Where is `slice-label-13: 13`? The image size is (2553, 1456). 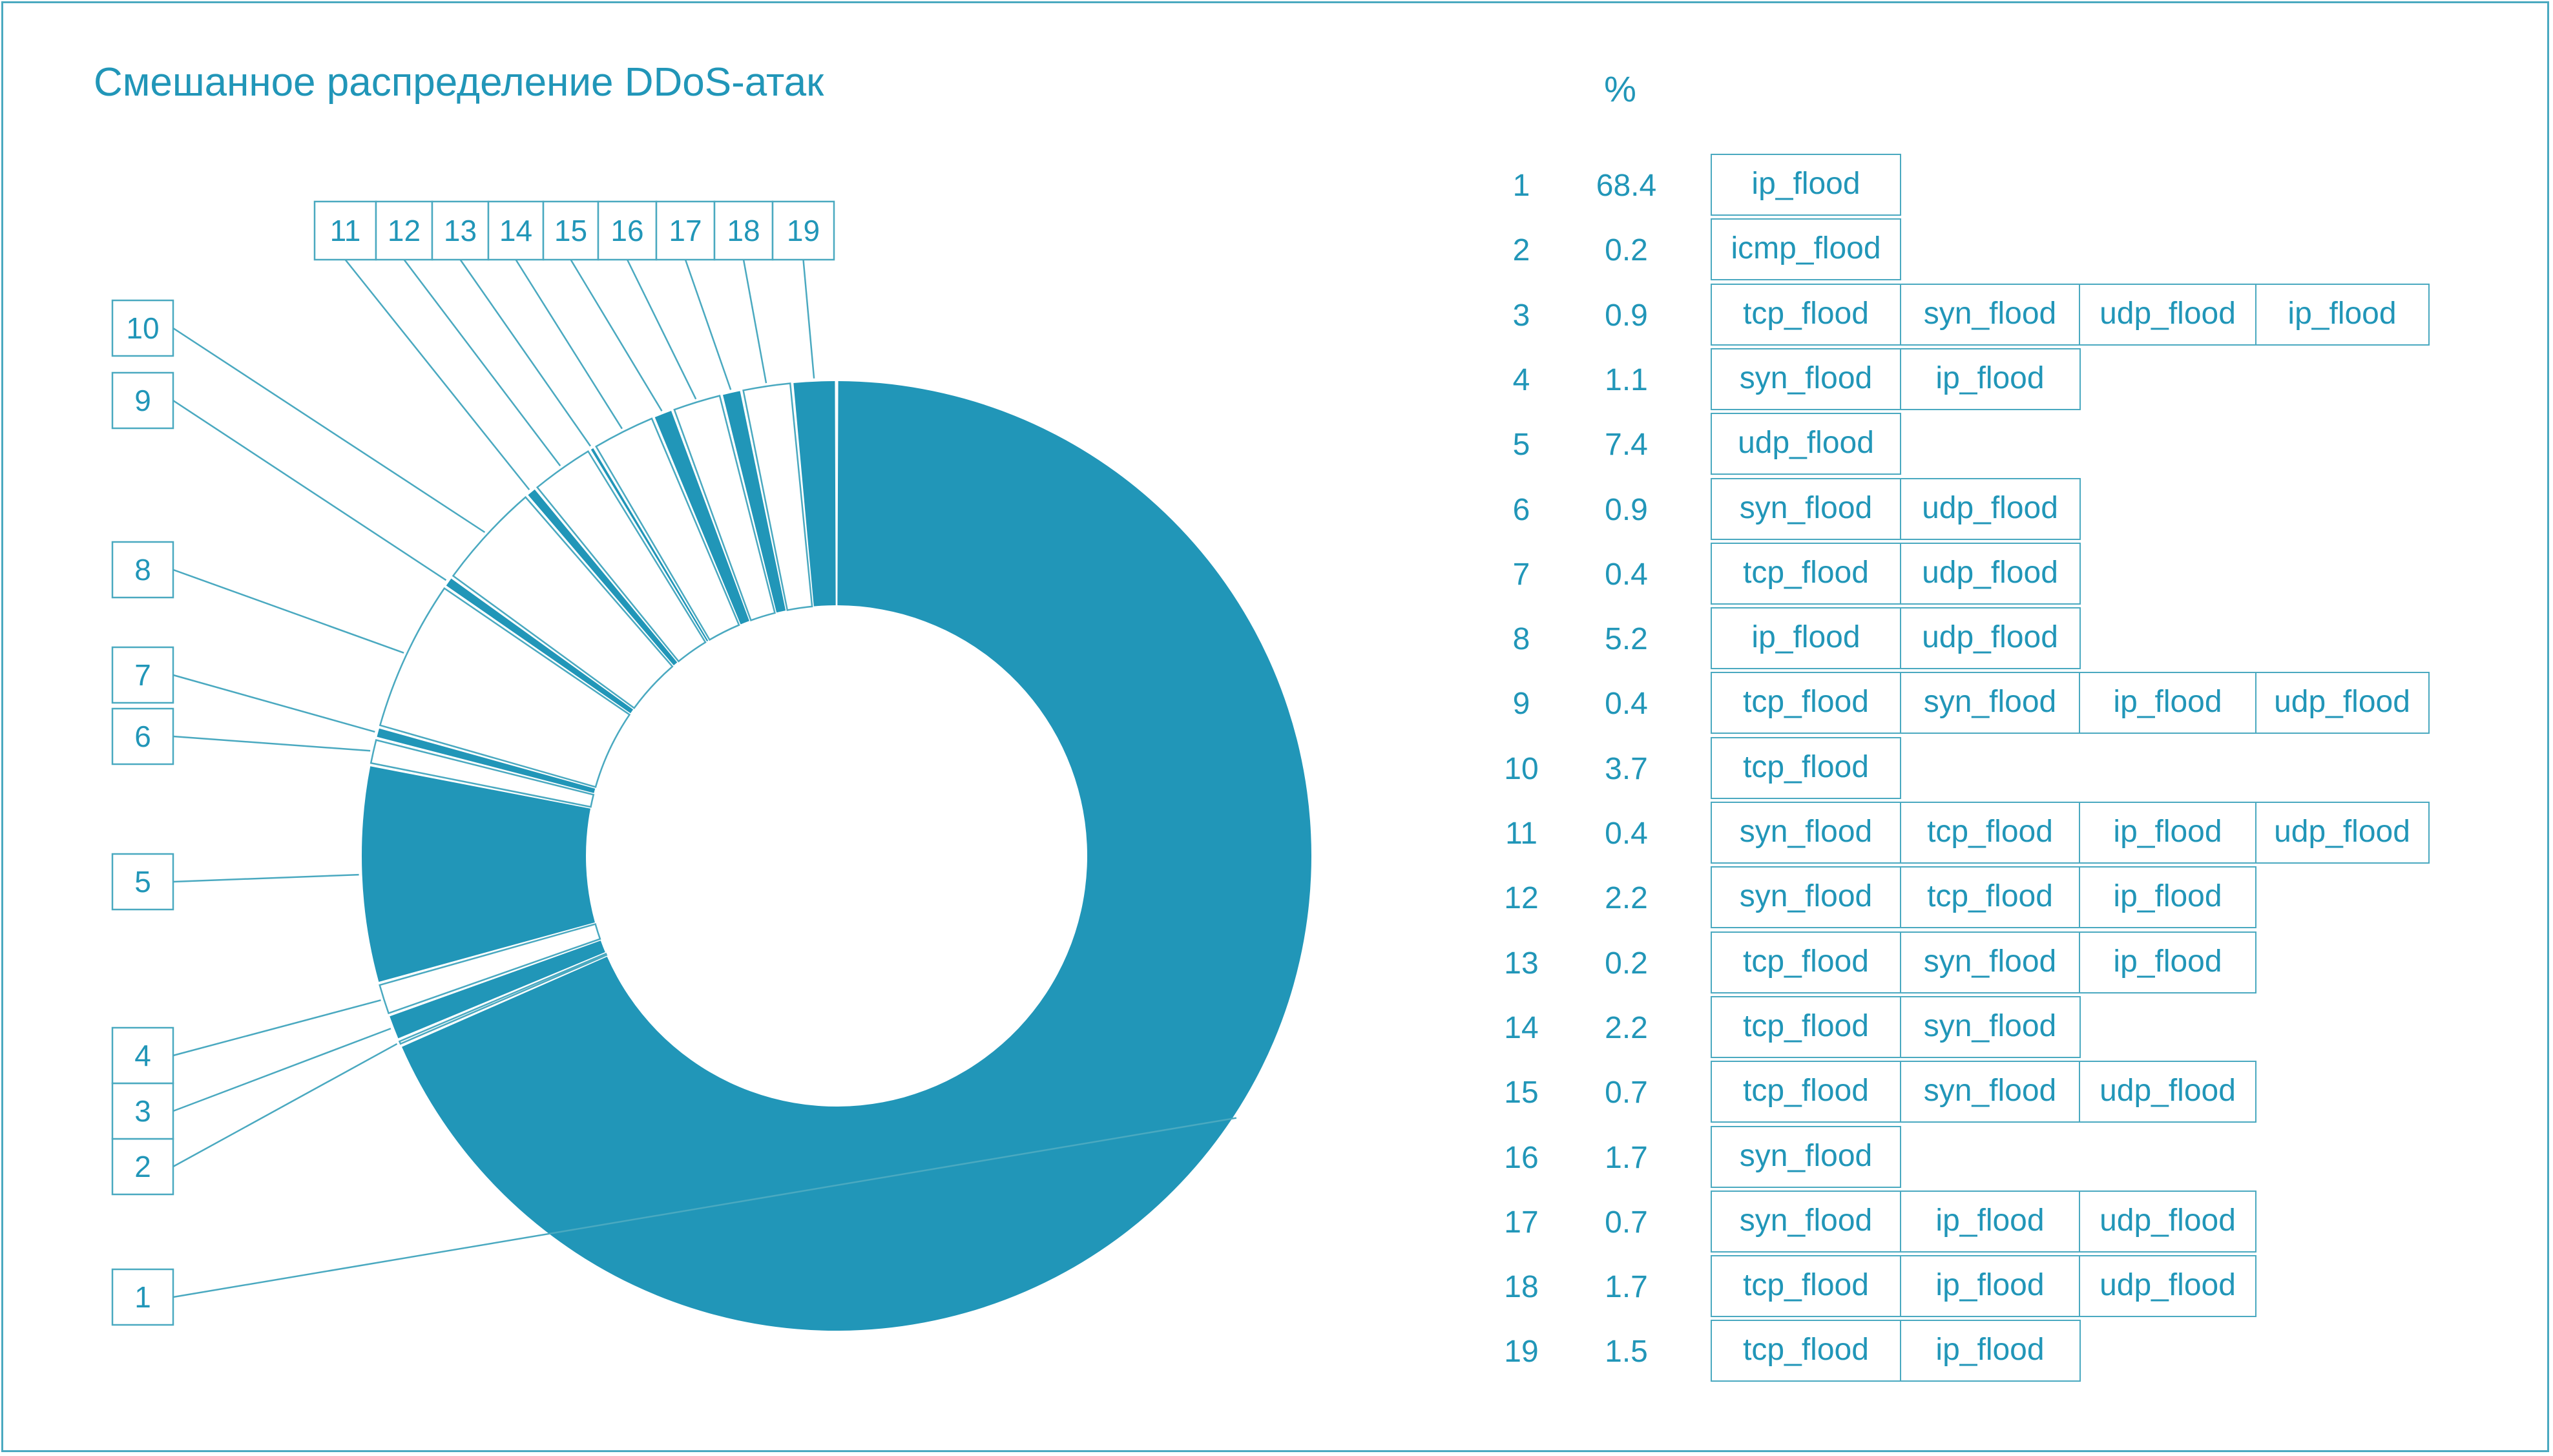 slice-label-13: 13 is located at coordinates (460, 230).